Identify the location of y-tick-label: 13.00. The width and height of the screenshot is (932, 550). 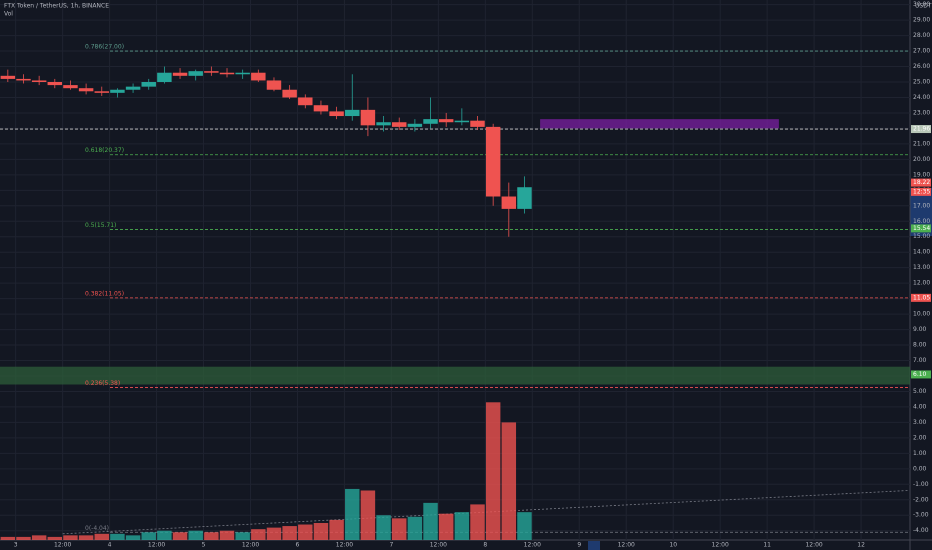
(921, 267).